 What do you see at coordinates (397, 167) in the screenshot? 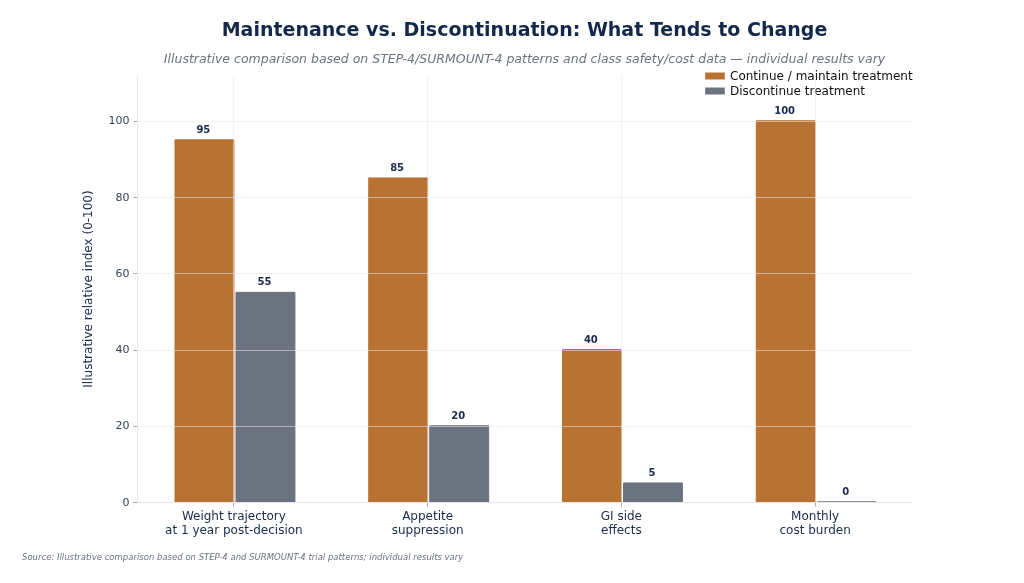
I see `data-label: 85` at bounding box center [397, 167].